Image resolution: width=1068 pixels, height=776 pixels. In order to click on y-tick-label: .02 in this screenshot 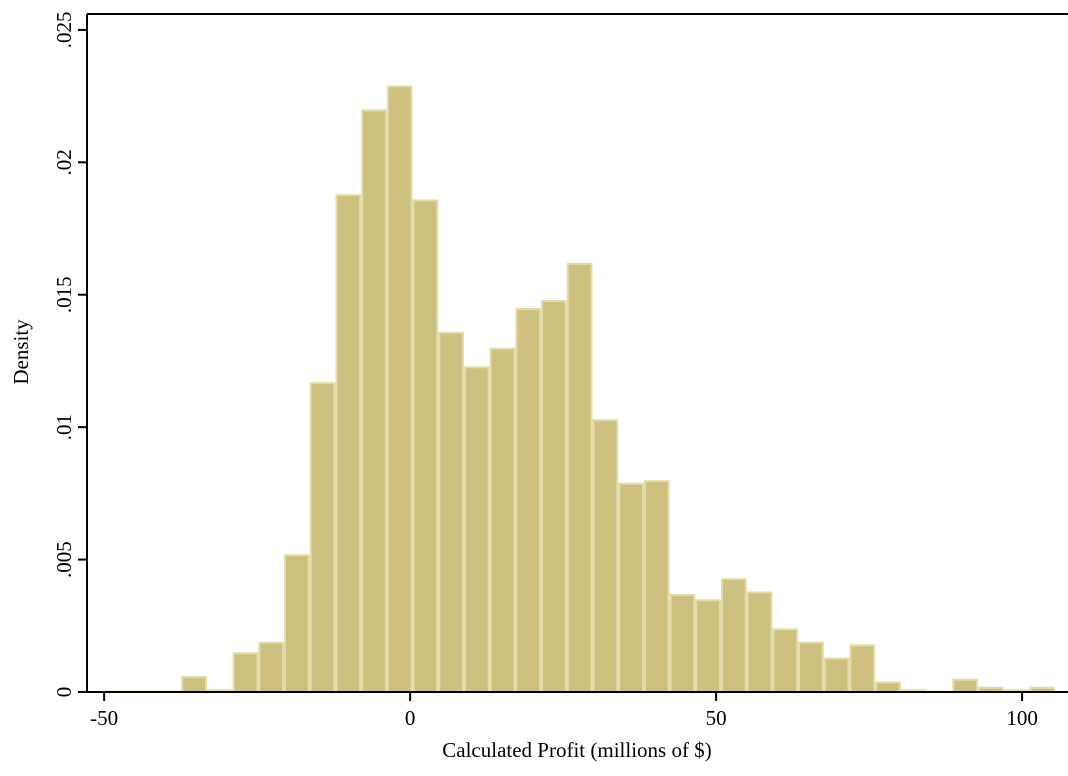, I will do `click(64, 162)`.